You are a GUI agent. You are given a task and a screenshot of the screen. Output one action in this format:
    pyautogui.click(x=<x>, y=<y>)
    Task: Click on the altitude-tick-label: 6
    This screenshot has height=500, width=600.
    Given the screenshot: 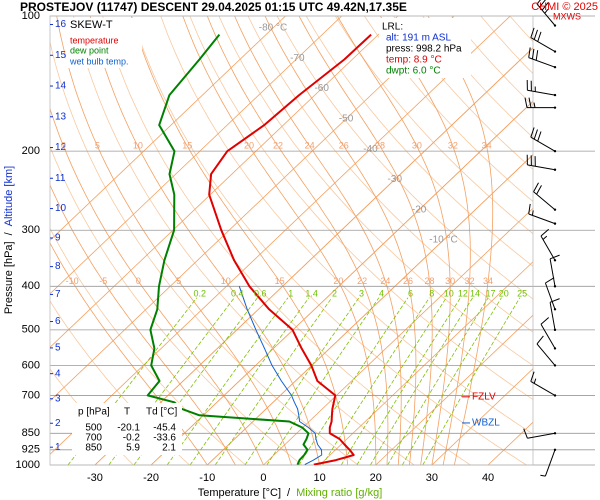 What is the action you would take?
    pyautogui.click(x=58, y=321)
    